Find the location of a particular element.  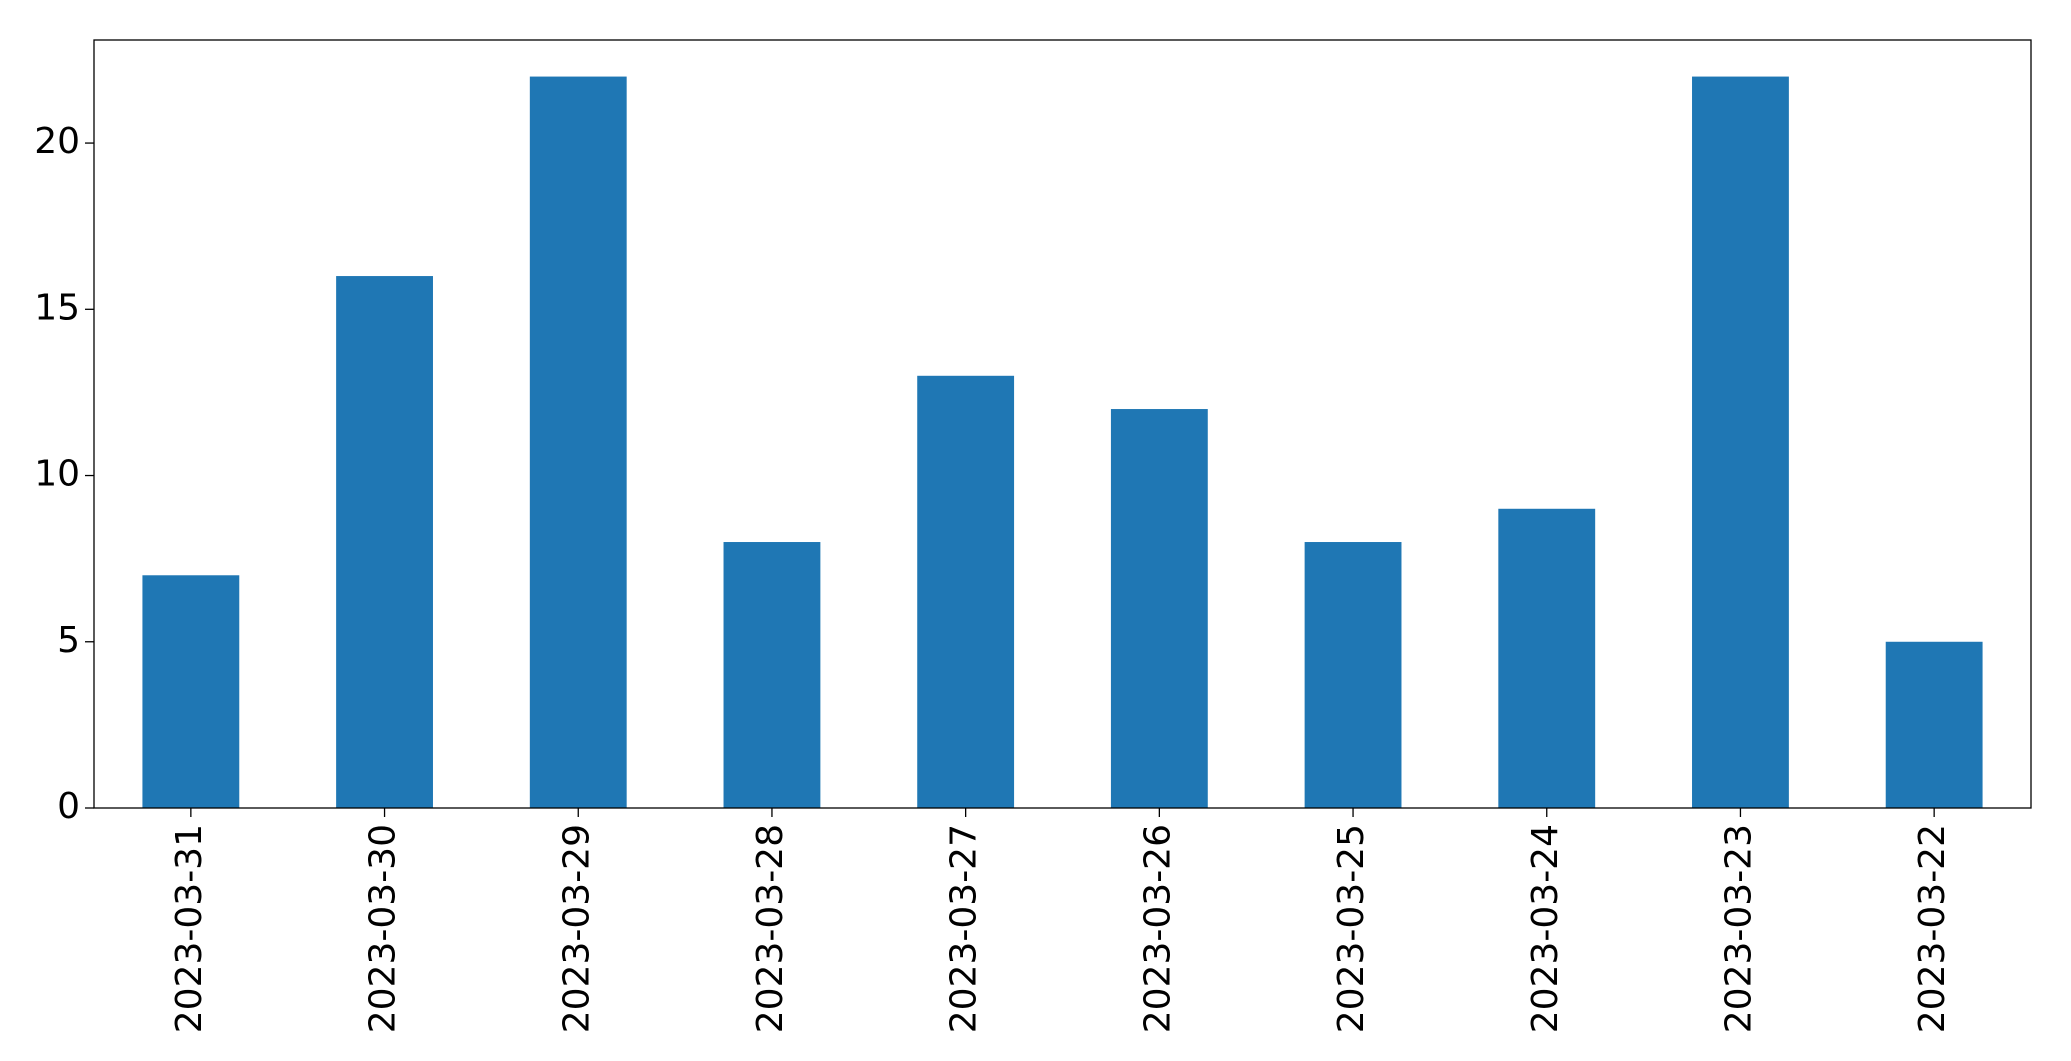

y-tick-label: 20 is located at coordinates (57, 141).